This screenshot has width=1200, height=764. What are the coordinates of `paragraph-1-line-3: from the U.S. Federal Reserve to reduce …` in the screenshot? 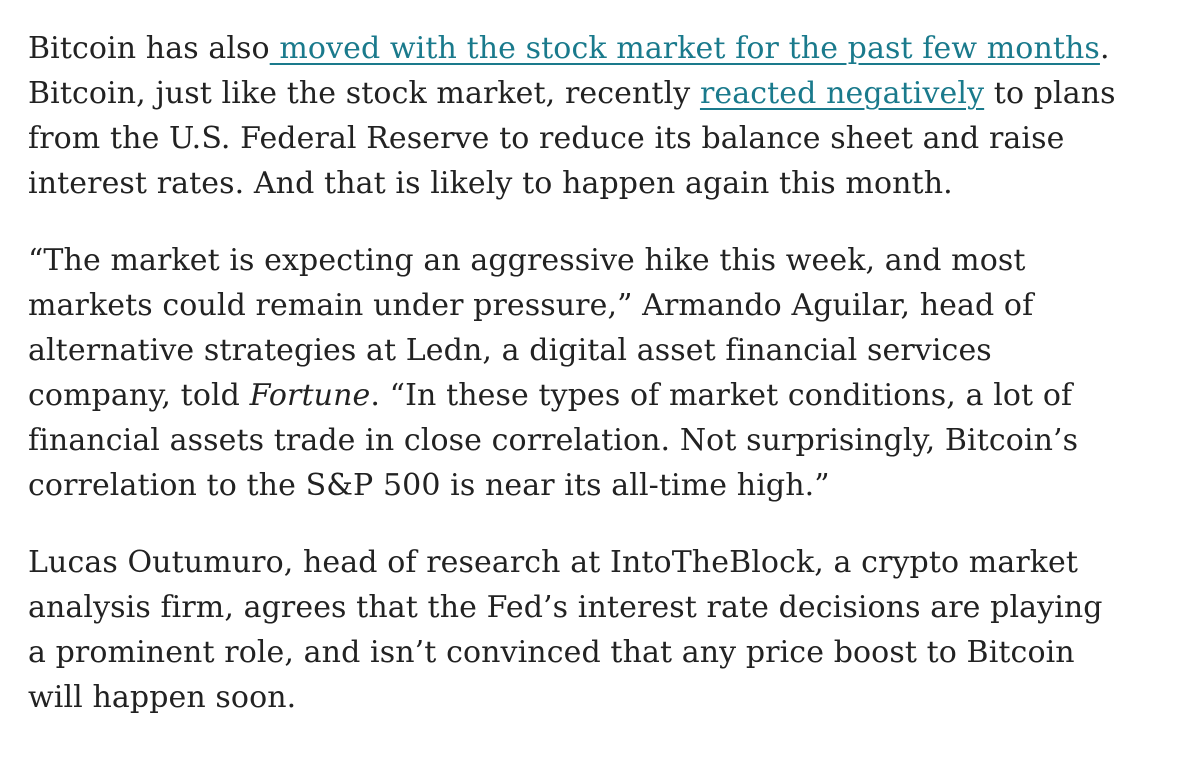 It's located at (546, 138).